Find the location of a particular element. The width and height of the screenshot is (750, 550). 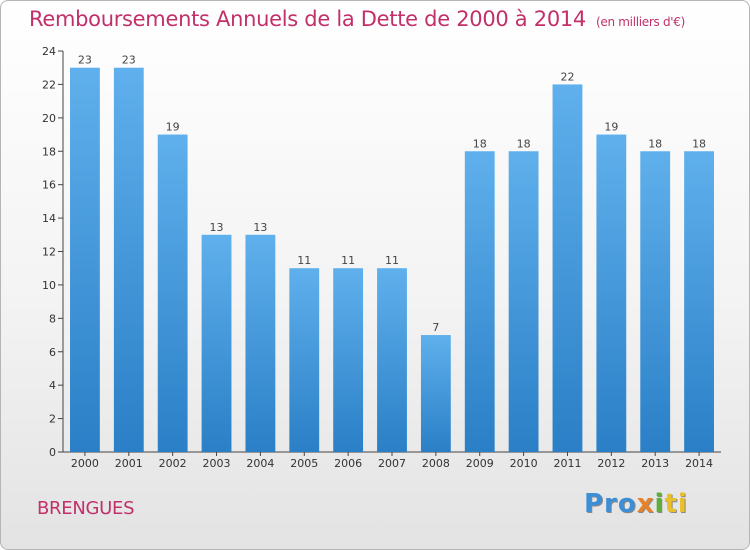

x-tick-label: 2009 is located at coordinates (480, 463).